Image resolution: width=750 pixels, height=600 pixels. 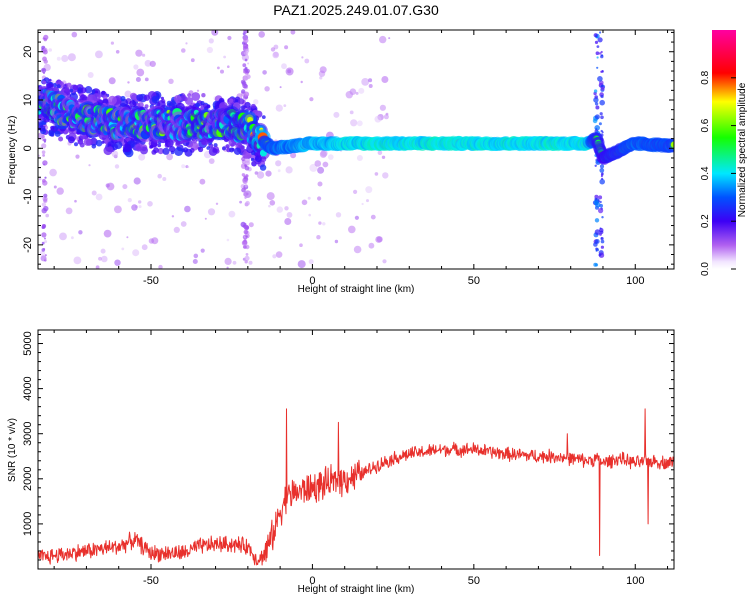 What do you see at coordinates (312, 281) in the screenshot?
I see `x-tick-label: 0` at bounding box center [312, 281].